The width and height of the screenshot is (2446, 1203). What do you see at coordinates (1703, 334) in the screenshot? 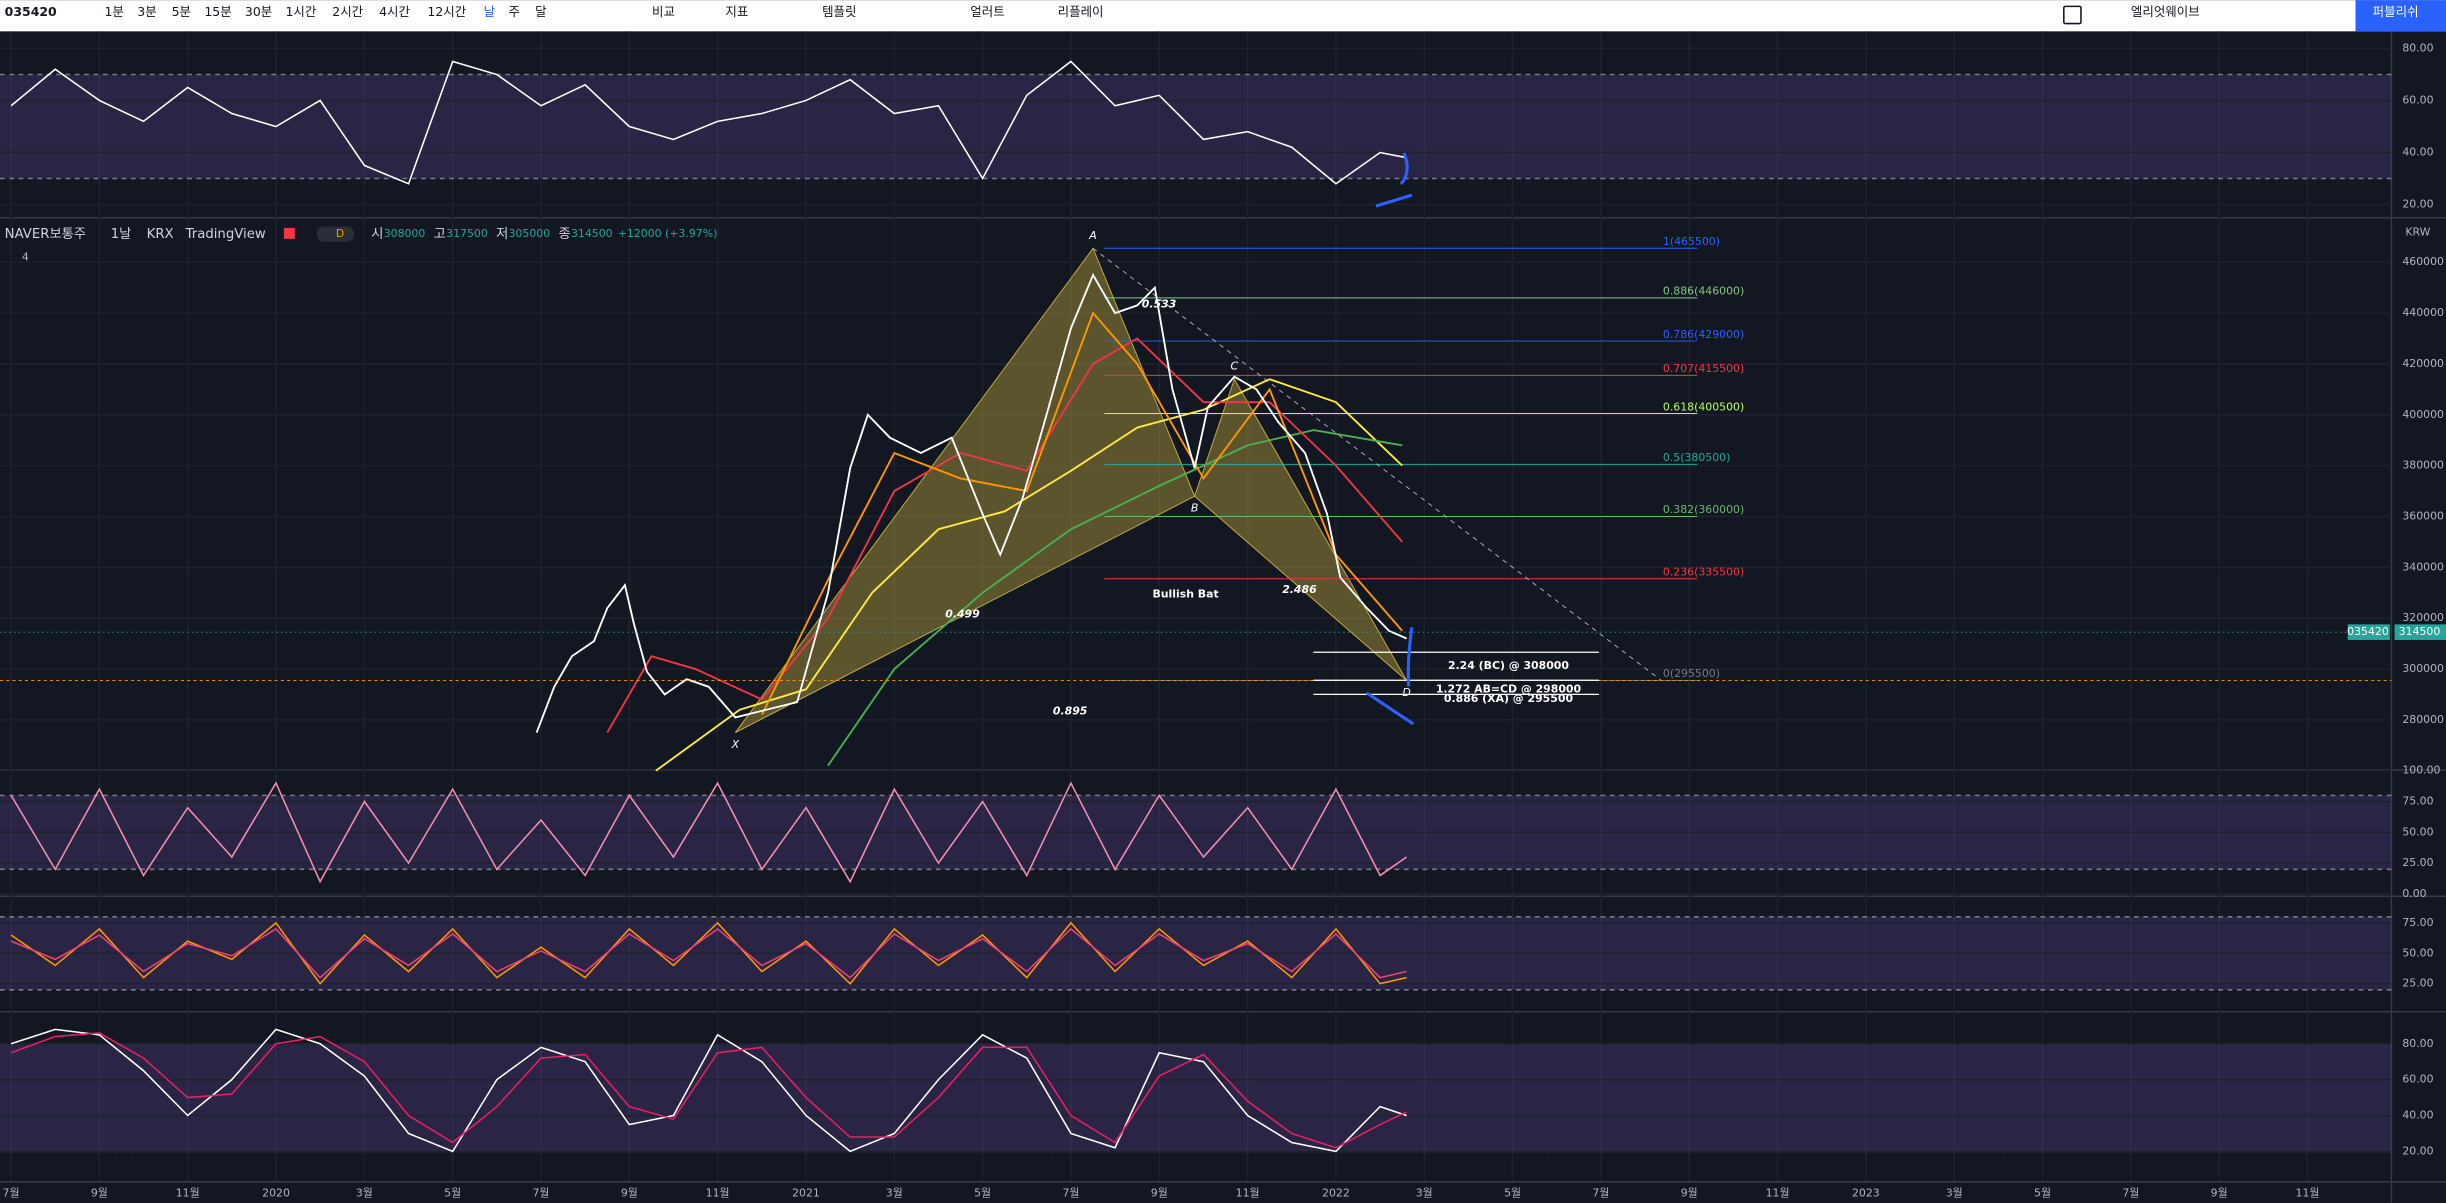
I see `fib-label: 0.786(429000)` at bounding box center [1703, 334].